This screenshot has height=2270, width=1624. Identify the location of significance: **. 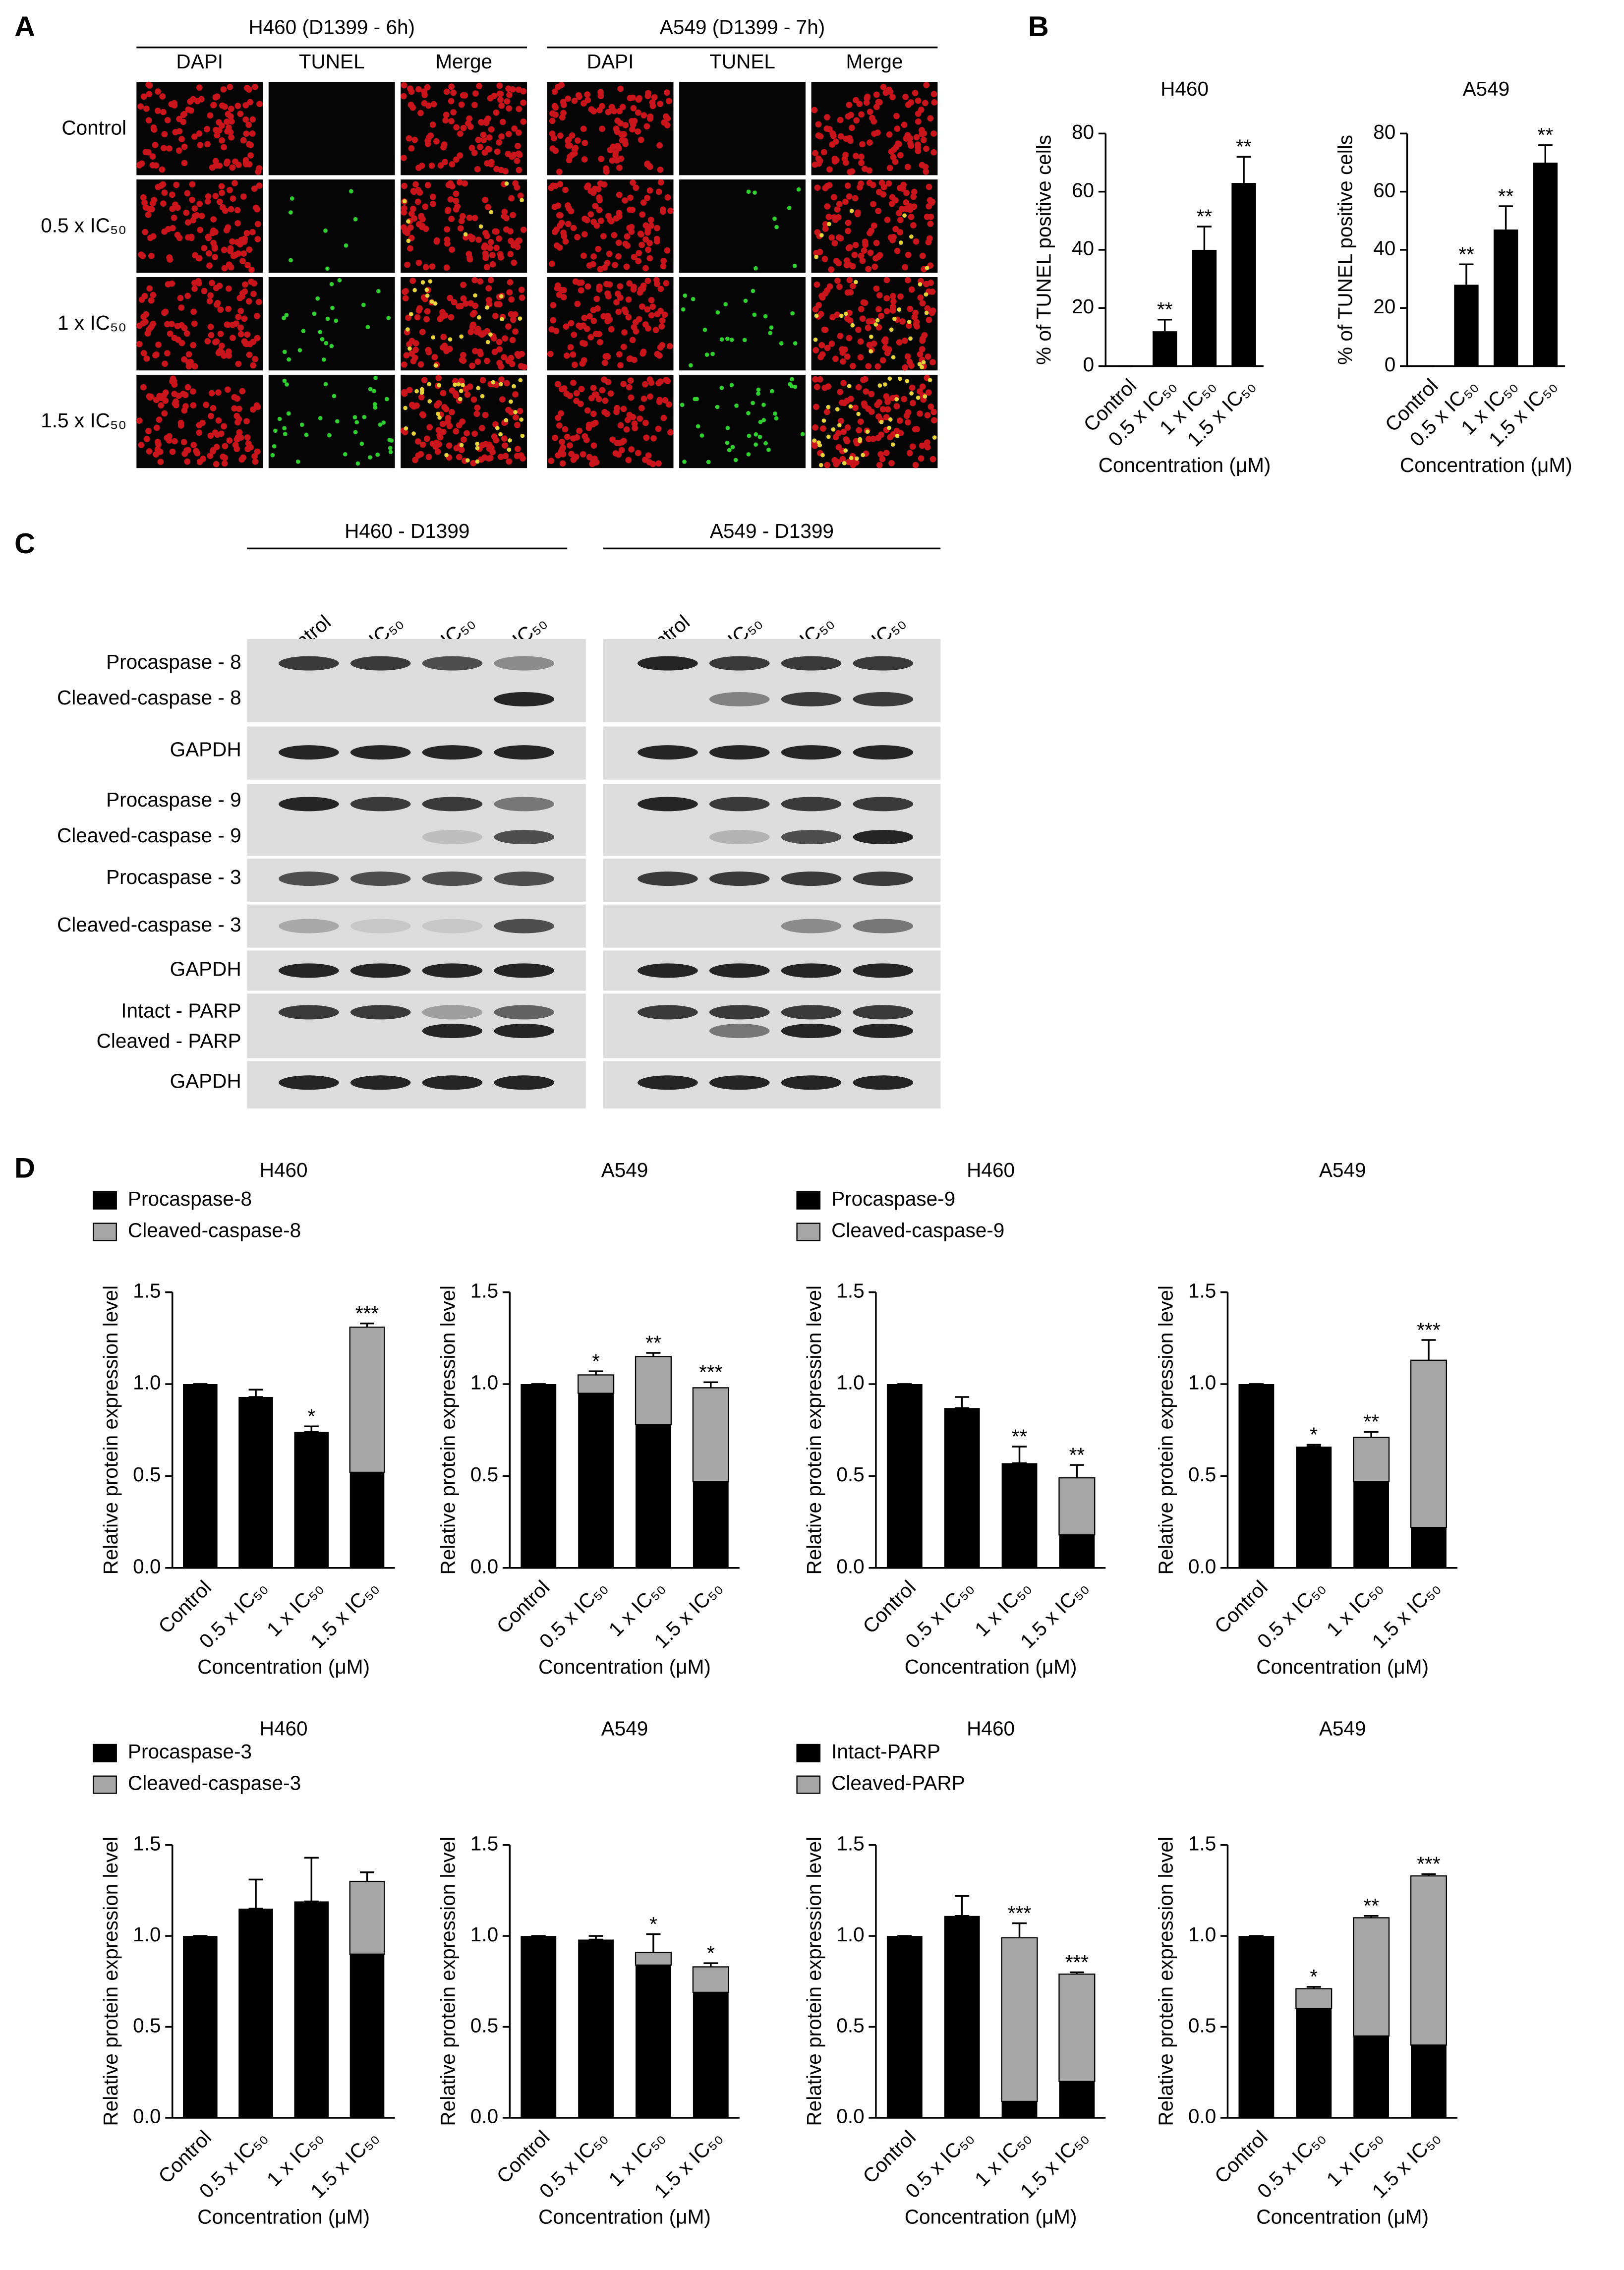
(1466, 254).